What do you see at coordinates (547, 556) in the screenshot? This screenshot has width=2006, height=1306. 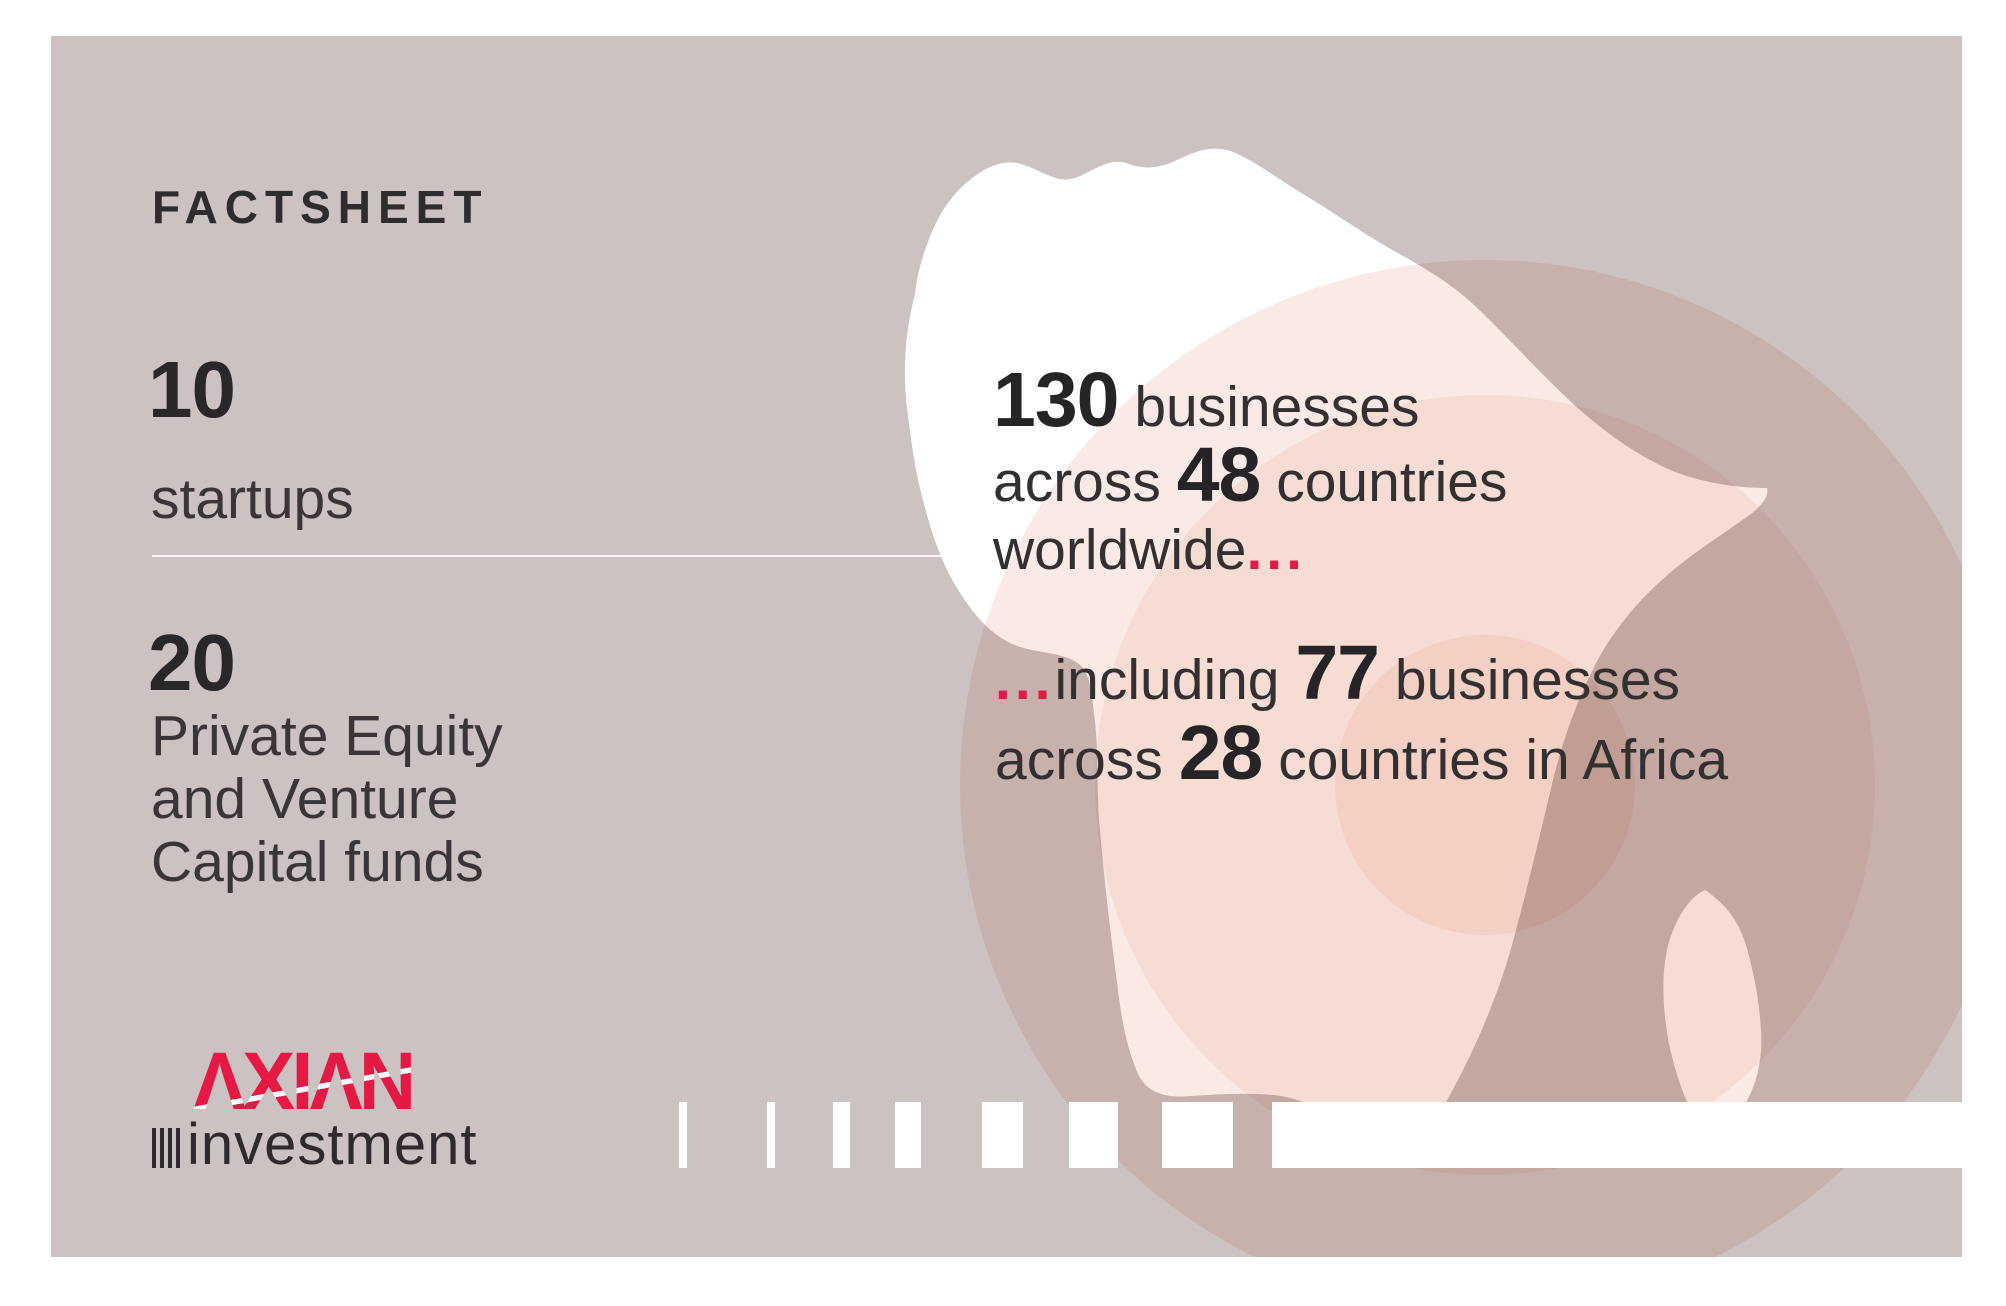 I see `section-divider` at bounding box center [547, 556].